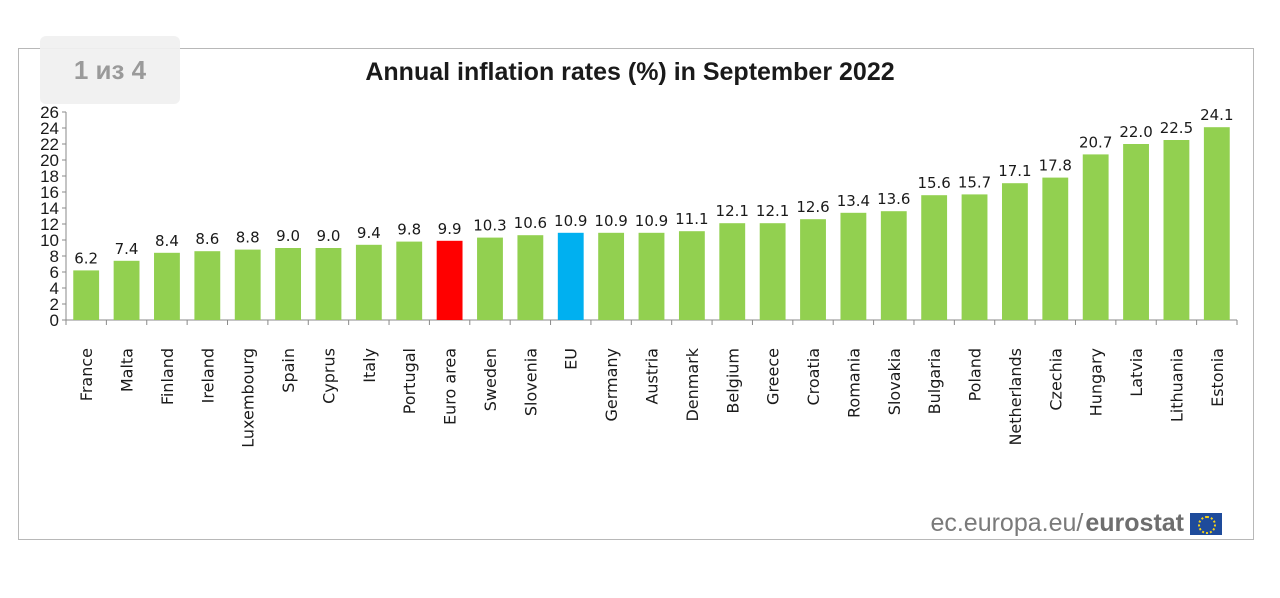 This screenshot has height=598, width=1280. Describe the element at coordinates (853, 201) in the screenshot. I see `value-label: 13.4` at that location.